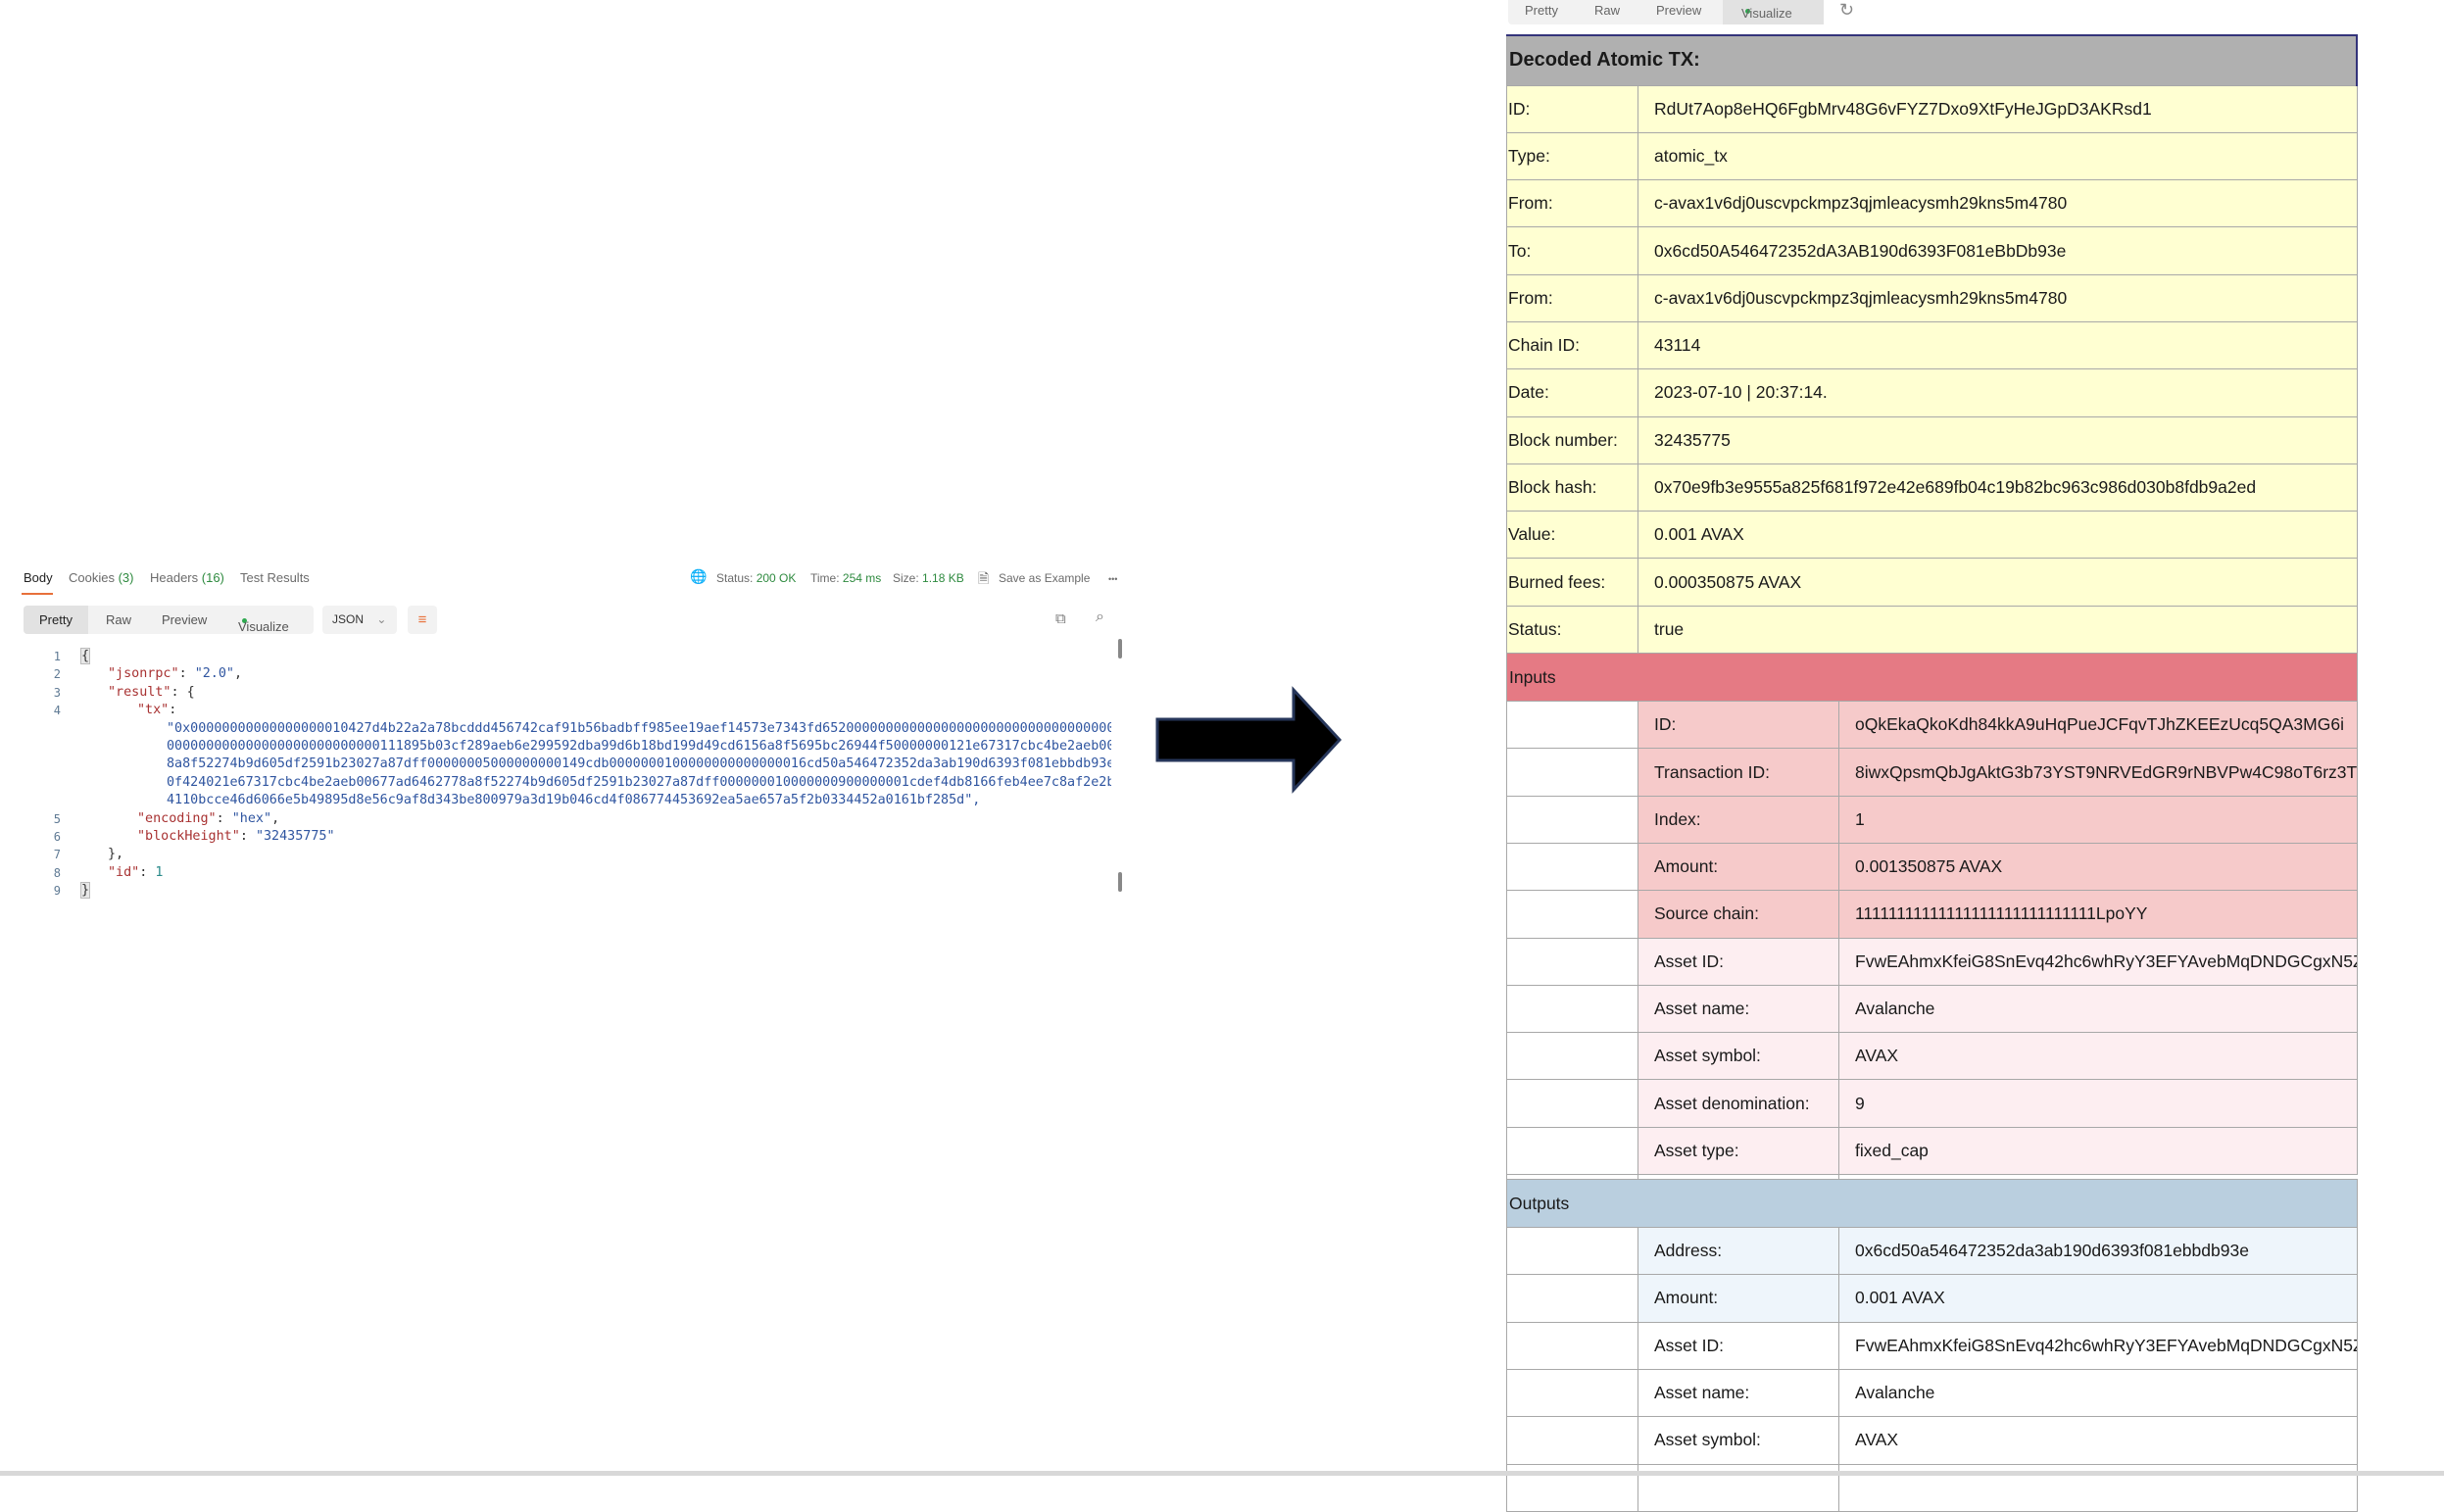  What do you see at coordinates (245, 621) in the screenshot?
I see `active-dot-icon` at bounding box center [245, 621].